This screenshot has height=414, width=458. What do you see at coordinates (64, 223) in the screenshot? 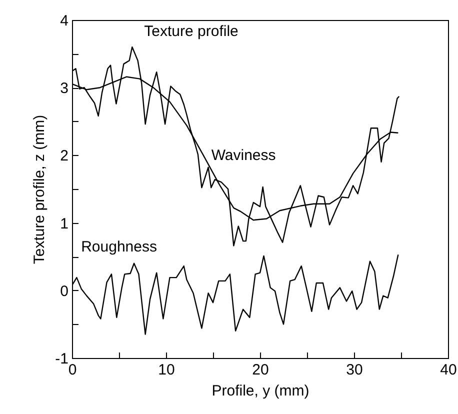
I see `y-tick-label: 1` at bounding box center [64, 223].